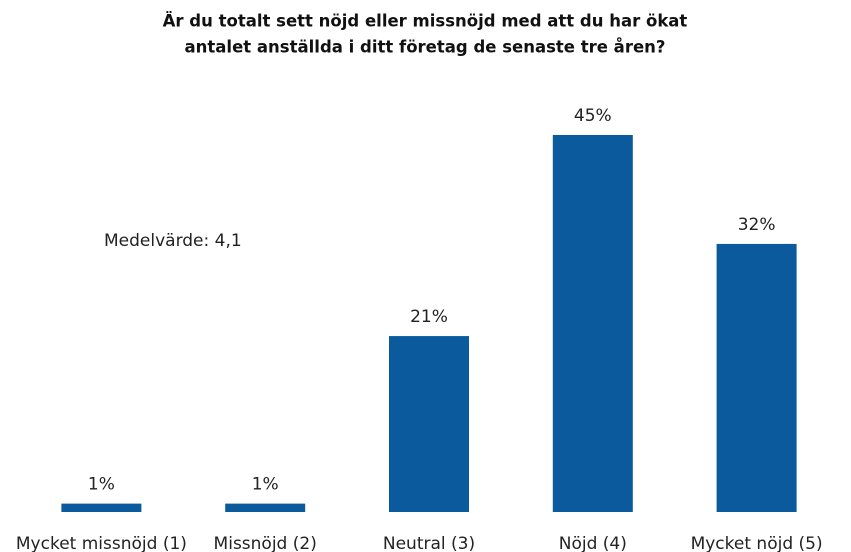 The height and width of the screenshot is (552, 851). I want to click on x-tick-label: Mycket missnöjd (1), so click(101, 543).